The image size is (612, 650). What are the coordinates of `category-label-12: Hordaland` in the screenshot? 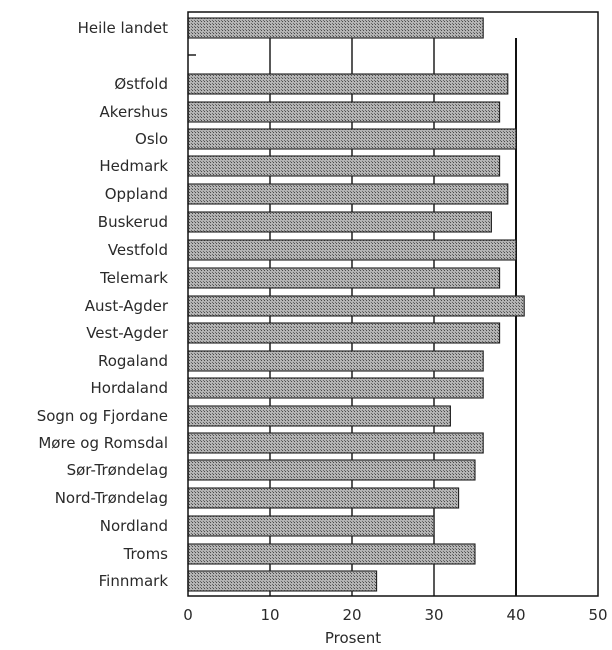 It's located at (129, 388).